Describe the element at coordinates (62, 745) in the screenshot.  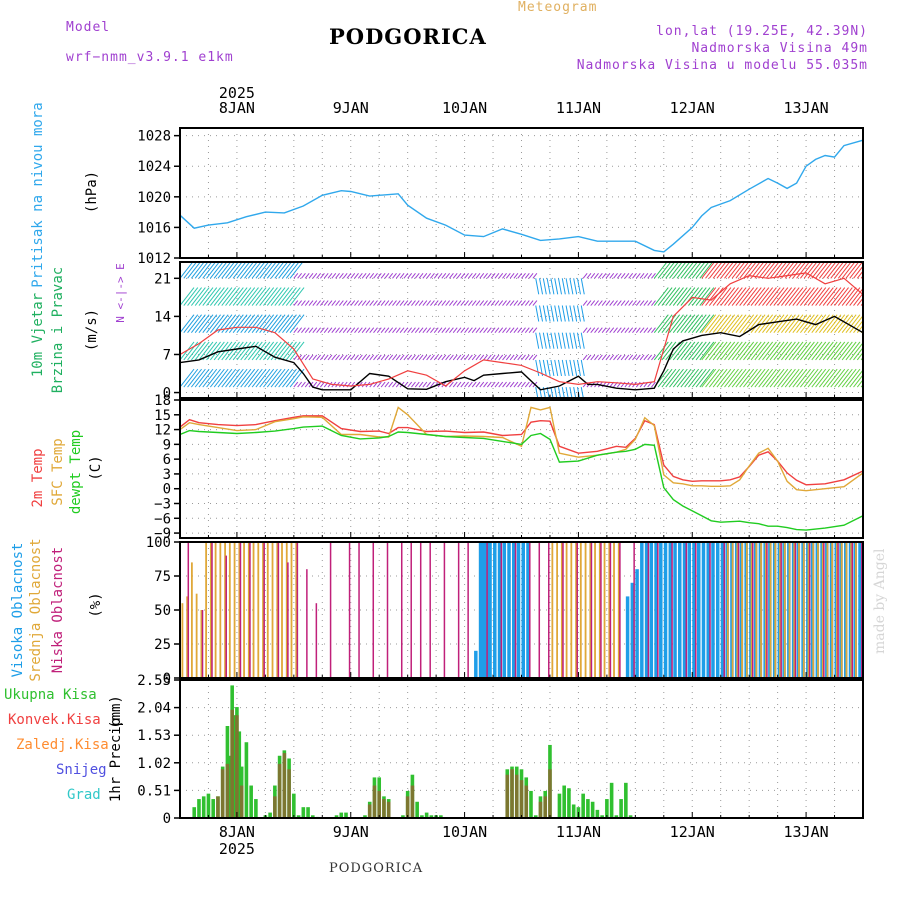
I see `precip-legend-item: Zaledj.Kisa` at that location.